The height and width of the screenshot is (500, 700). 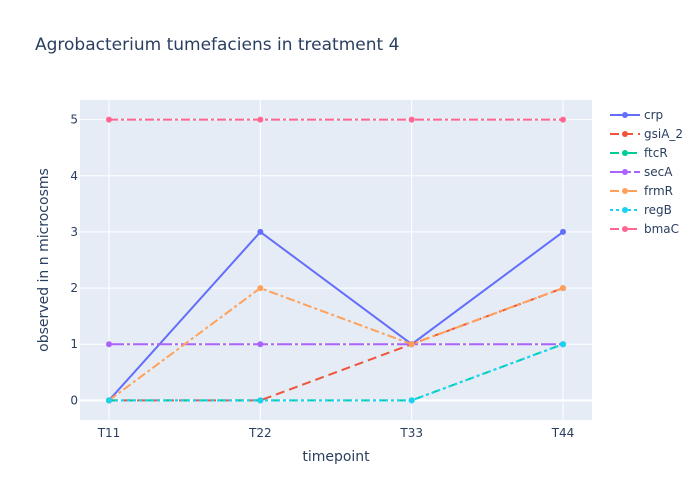 I want to click on legend-item-regB: regB, so click(x=641, y=210).